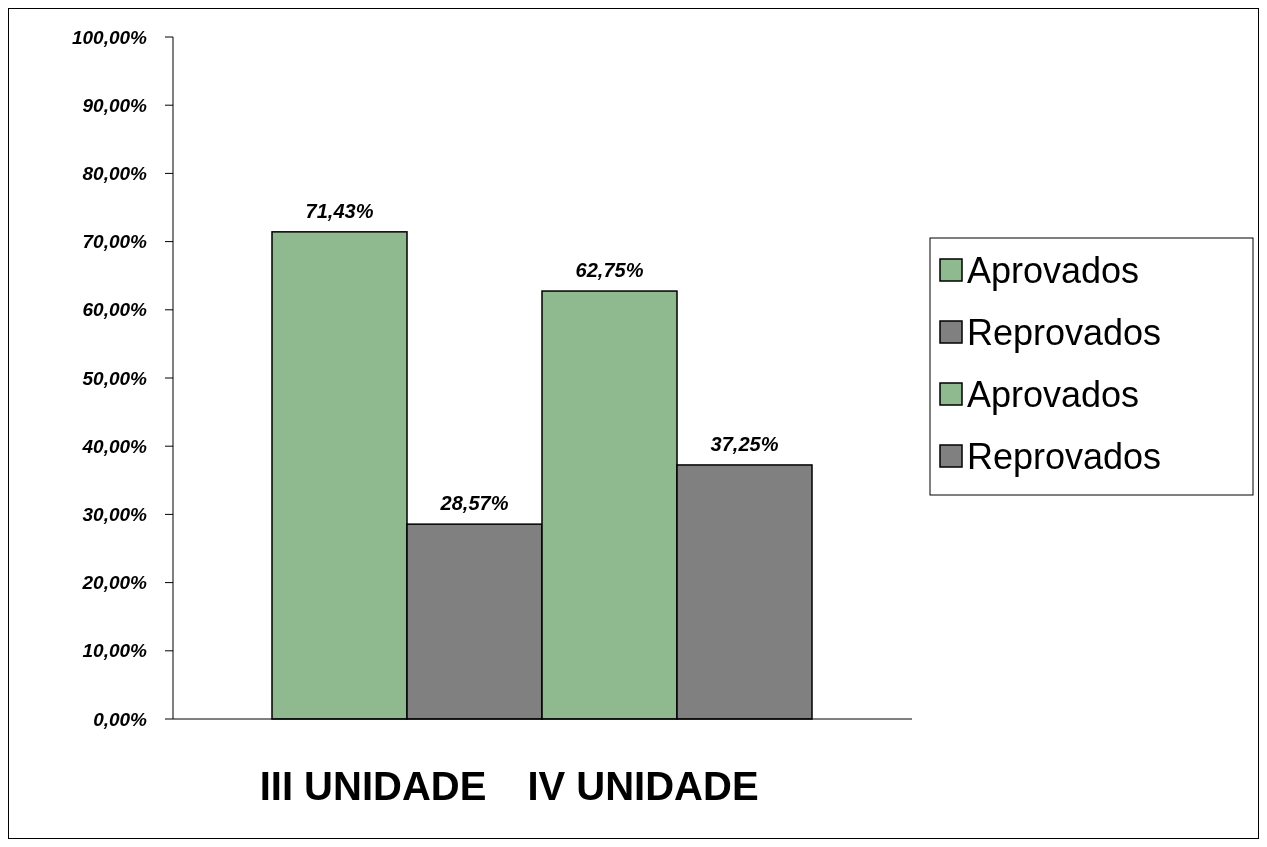  Describe the element at coordinates (115, 378) in the screenshot. I see `y-tick-label: 50,00%` at that location.